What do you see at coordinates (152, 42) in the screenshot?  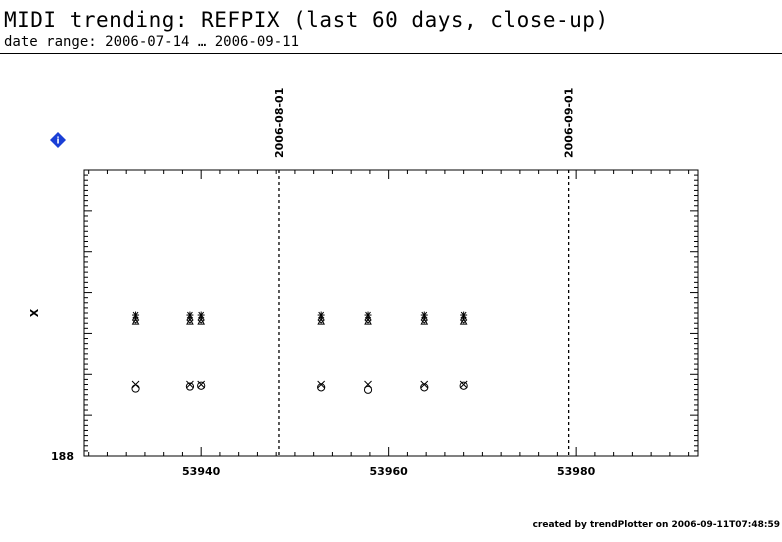 I see `date-range-subtitle: date range: 2006-07-14 … 2006-09-11` at bounding box center [152, 42].